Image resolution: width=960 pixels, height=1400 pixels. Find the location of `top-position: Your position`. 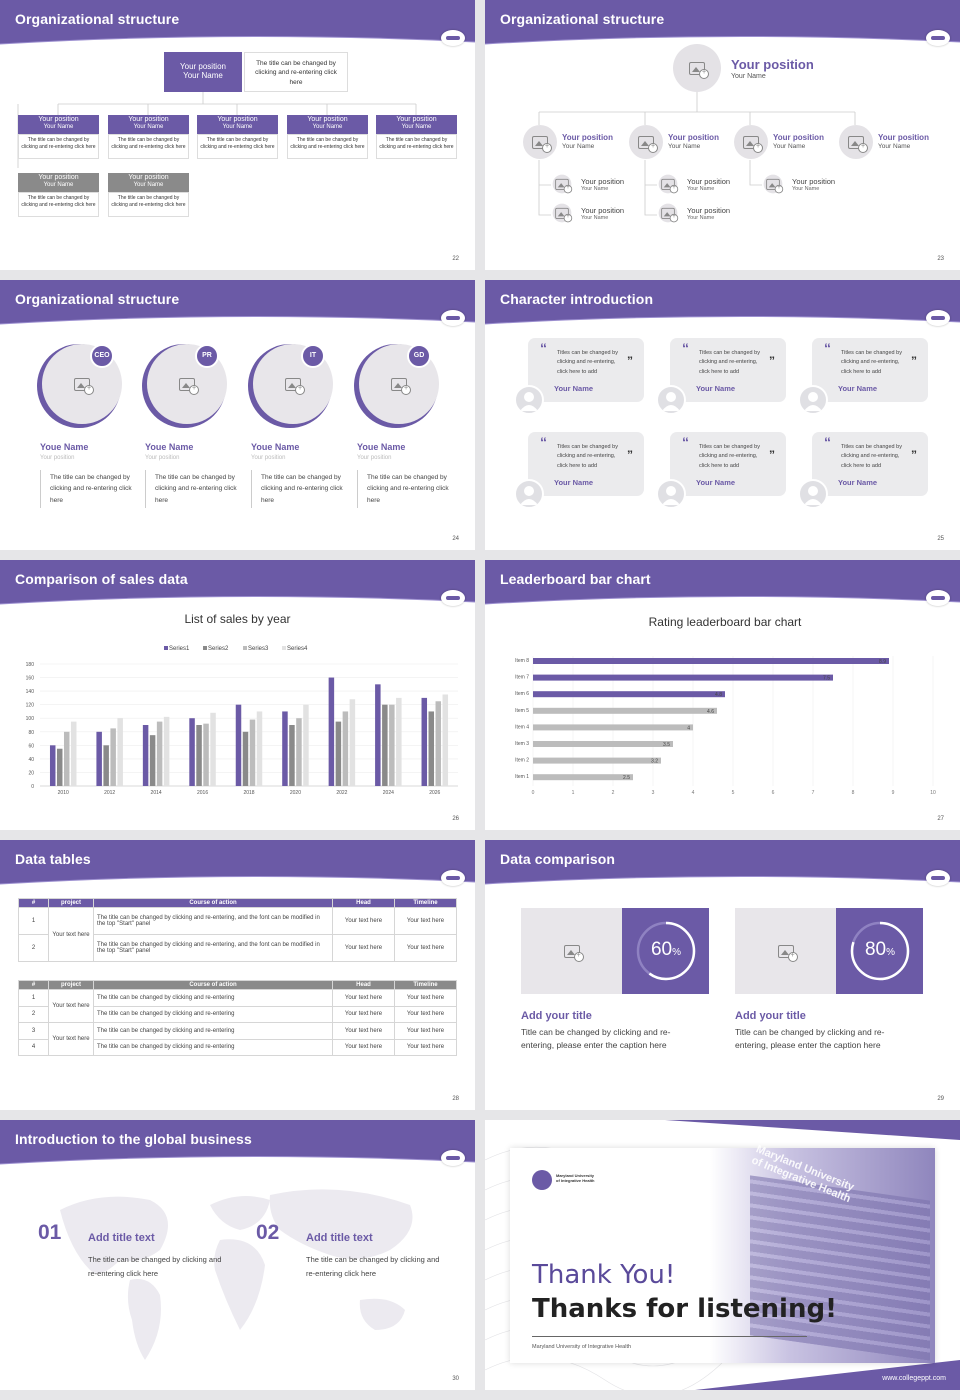

top-position: Your position is located at coordinates (772, 64).